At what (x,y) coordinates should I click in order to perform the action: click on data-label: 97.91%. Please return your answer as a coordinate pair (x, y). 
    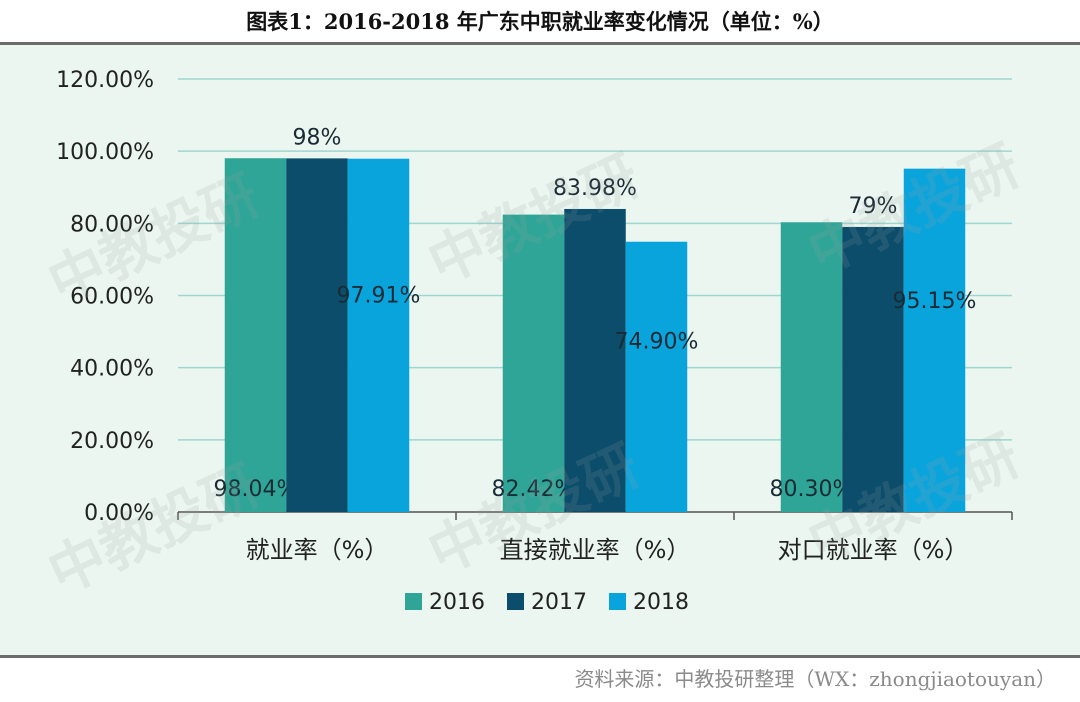
    Looking at the image, I should click on (379, 296).